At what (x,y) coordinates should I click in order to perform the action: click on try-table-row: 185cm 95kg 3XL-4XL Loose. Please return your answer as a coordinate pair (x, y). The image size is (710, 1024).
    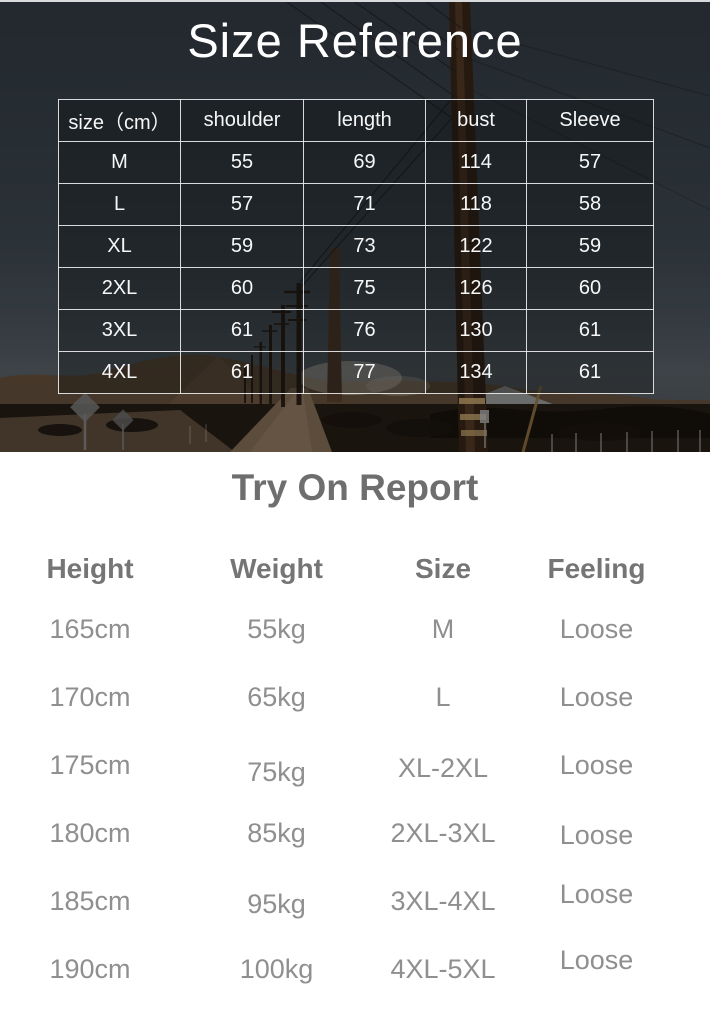
    Looking at the image, I should click on (355, 901).